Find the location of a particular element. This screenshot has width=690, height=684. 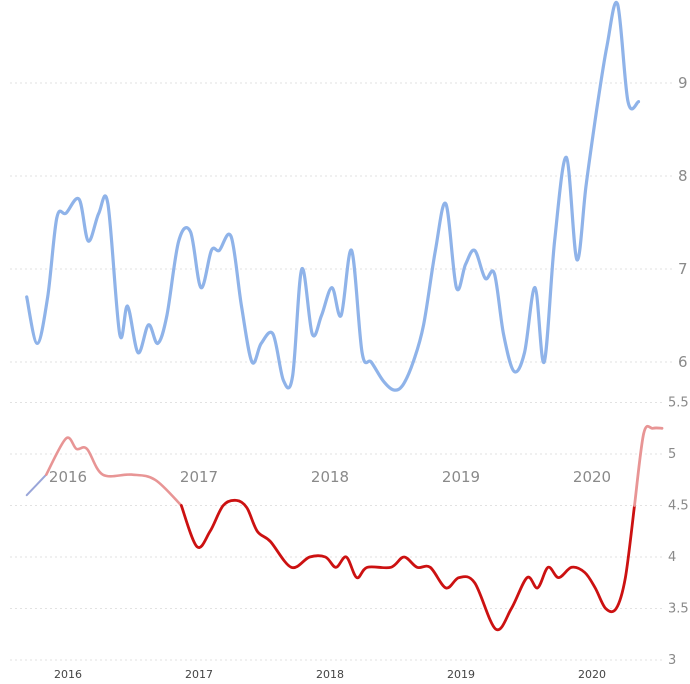

bottom-x-tick-2018: 2018 is located at coordinates (330, 674).